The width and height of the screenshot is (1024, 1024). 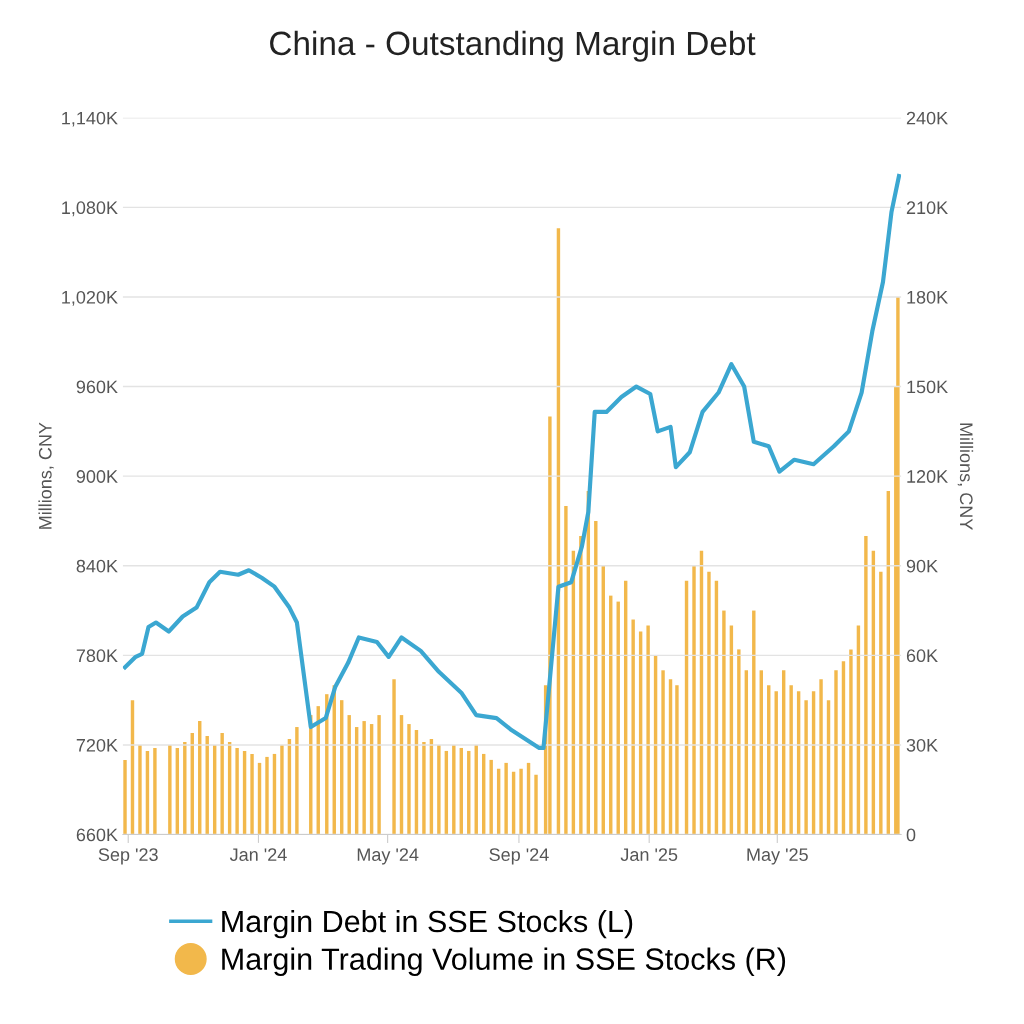 I want to click on x-tick-label: May '25, so click(x=777, y=856).